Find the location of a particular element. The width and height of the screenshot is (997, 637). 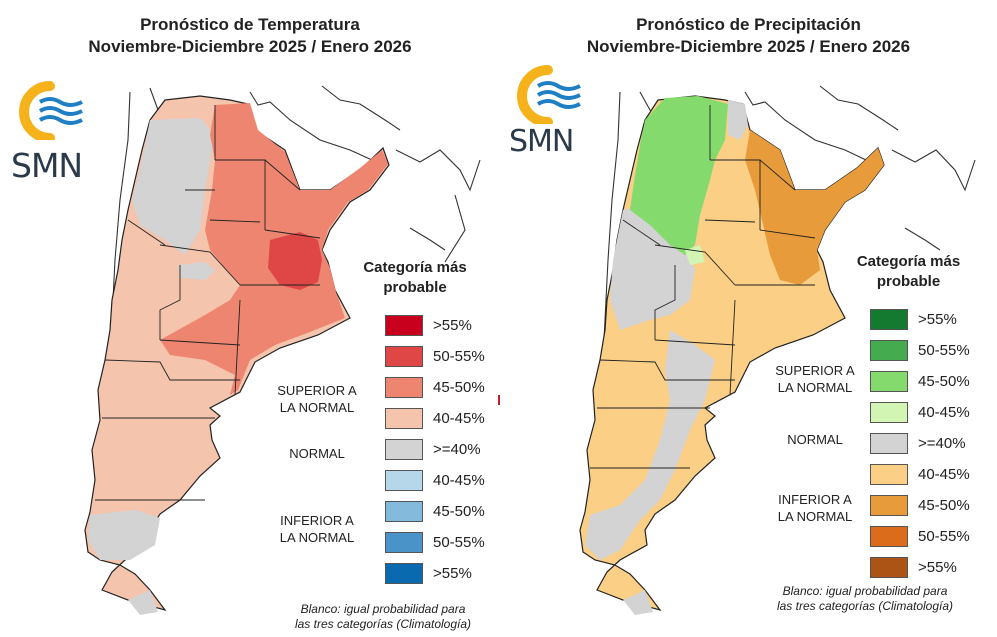

title-line-1: Pronóstico de Temperatura is located at coordinates (250, 24).